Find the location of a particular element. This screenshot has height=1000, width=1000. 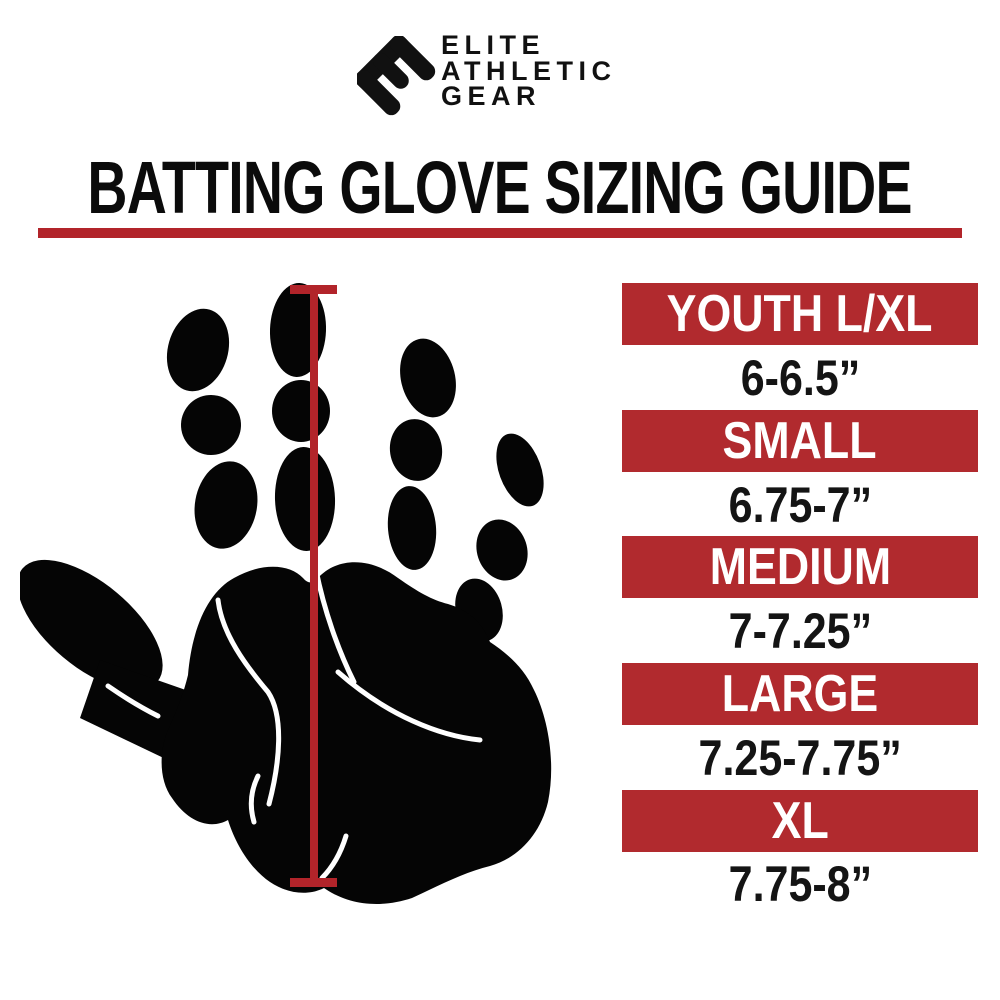

size-header-xl: XL is located at coordinates (800, 821).